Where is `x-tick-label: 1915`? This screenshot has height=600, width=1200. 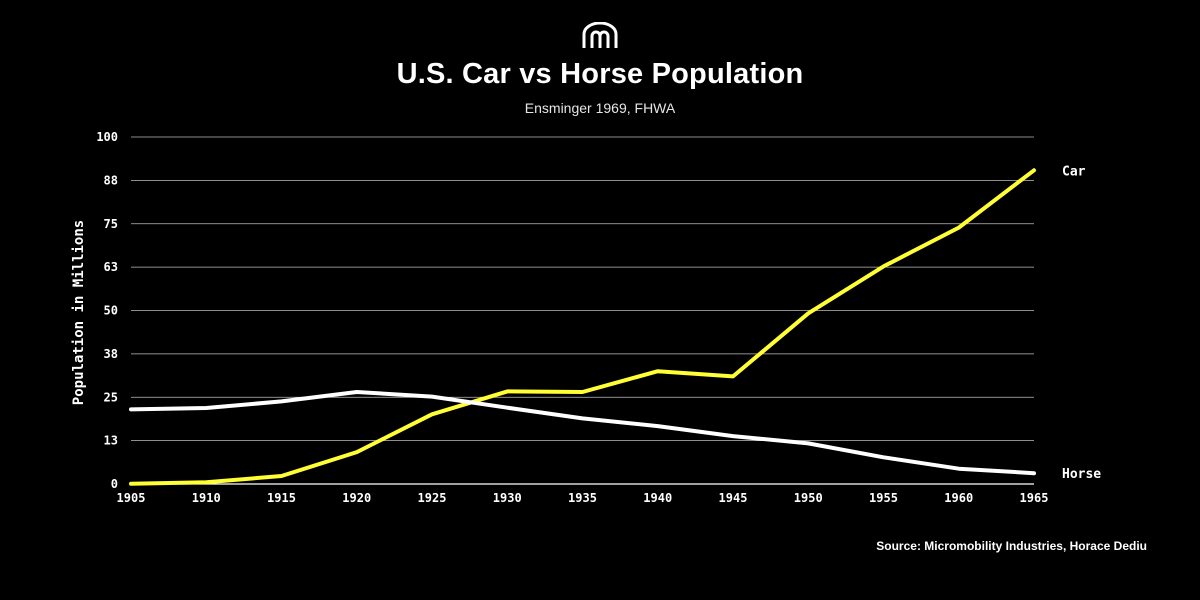 x-tick-label: 1915 is located at coordinates (281, 498).